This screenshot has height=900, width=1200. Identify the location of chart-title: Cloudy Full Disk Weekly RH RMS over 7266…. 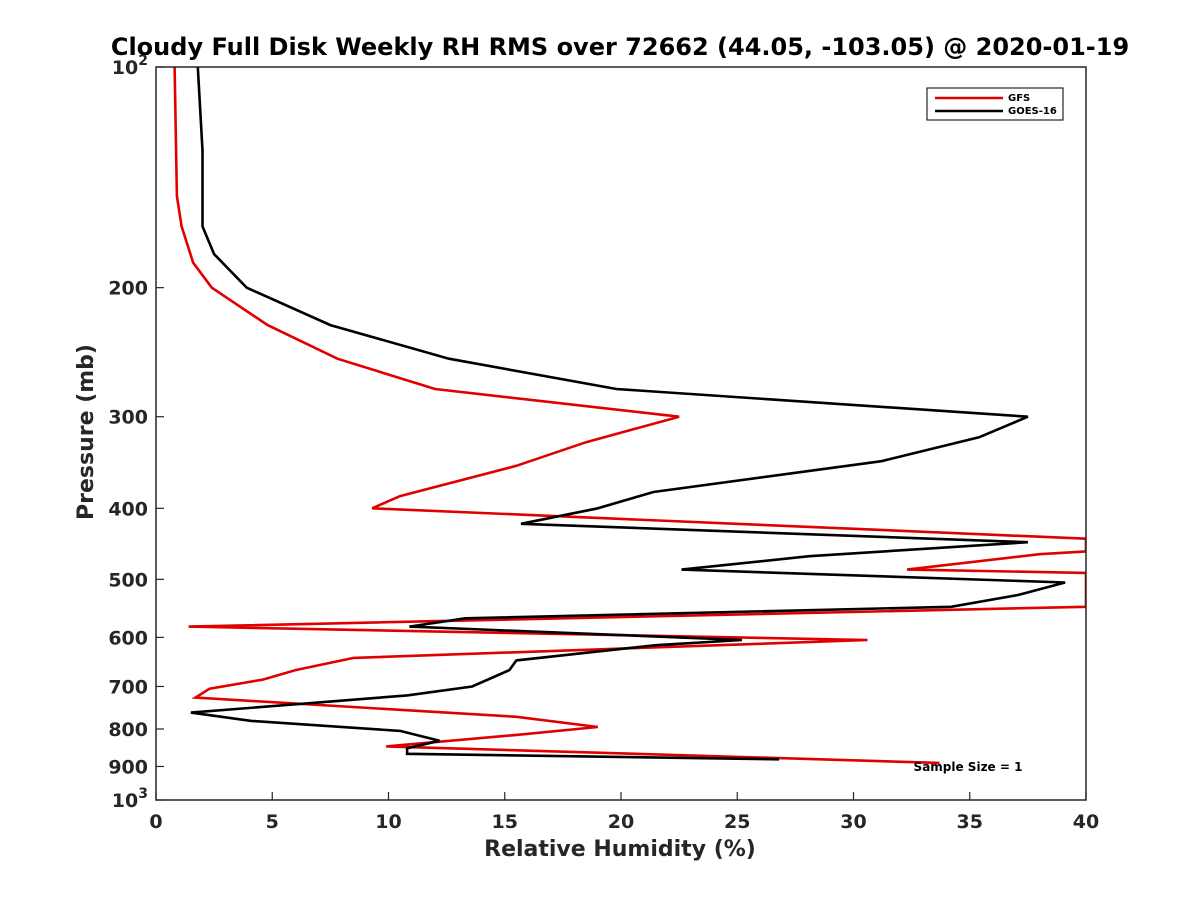
(620, 47).